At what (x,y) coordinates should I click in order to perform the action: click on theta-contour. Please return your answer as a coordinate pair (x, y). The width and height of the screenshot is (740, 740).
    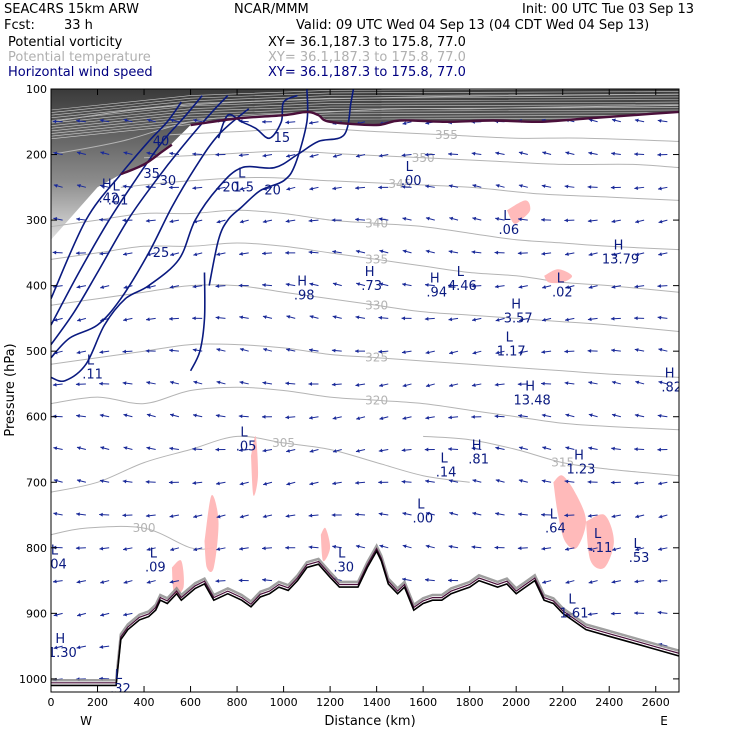
    Looking at the image, I should click on (423, 134).